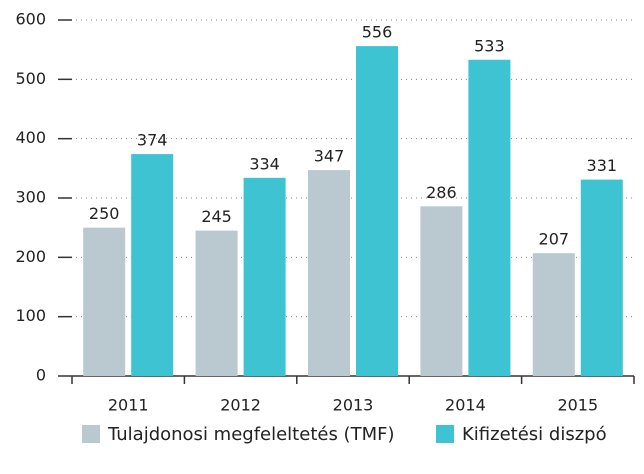  What do you see at coordinates (128, 405) in the screenshot?
I see `x-tick-label: 2011` at bounding box center [128, 405].